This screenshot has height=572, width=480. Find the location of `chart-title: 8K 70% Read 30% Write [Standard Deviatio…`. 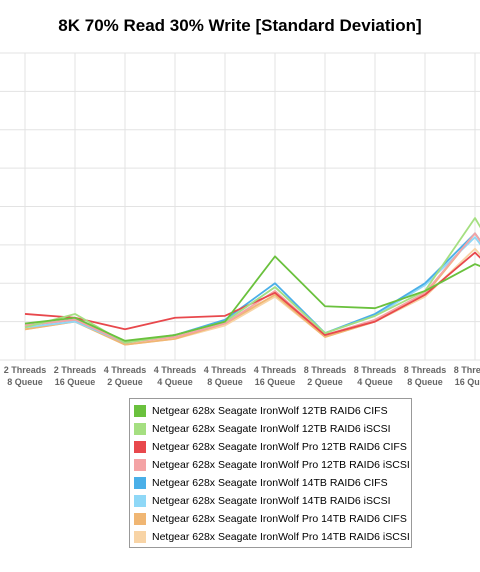

chart-title: 8K 70% Read 30% Write [Standard Deviatio… is located at coordinates (240, 25).